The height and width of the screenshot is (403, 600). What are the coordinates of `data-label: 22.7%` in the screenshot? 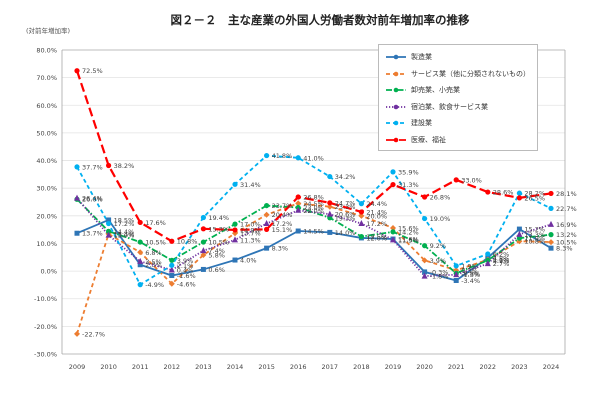 It's located at (566, 209).